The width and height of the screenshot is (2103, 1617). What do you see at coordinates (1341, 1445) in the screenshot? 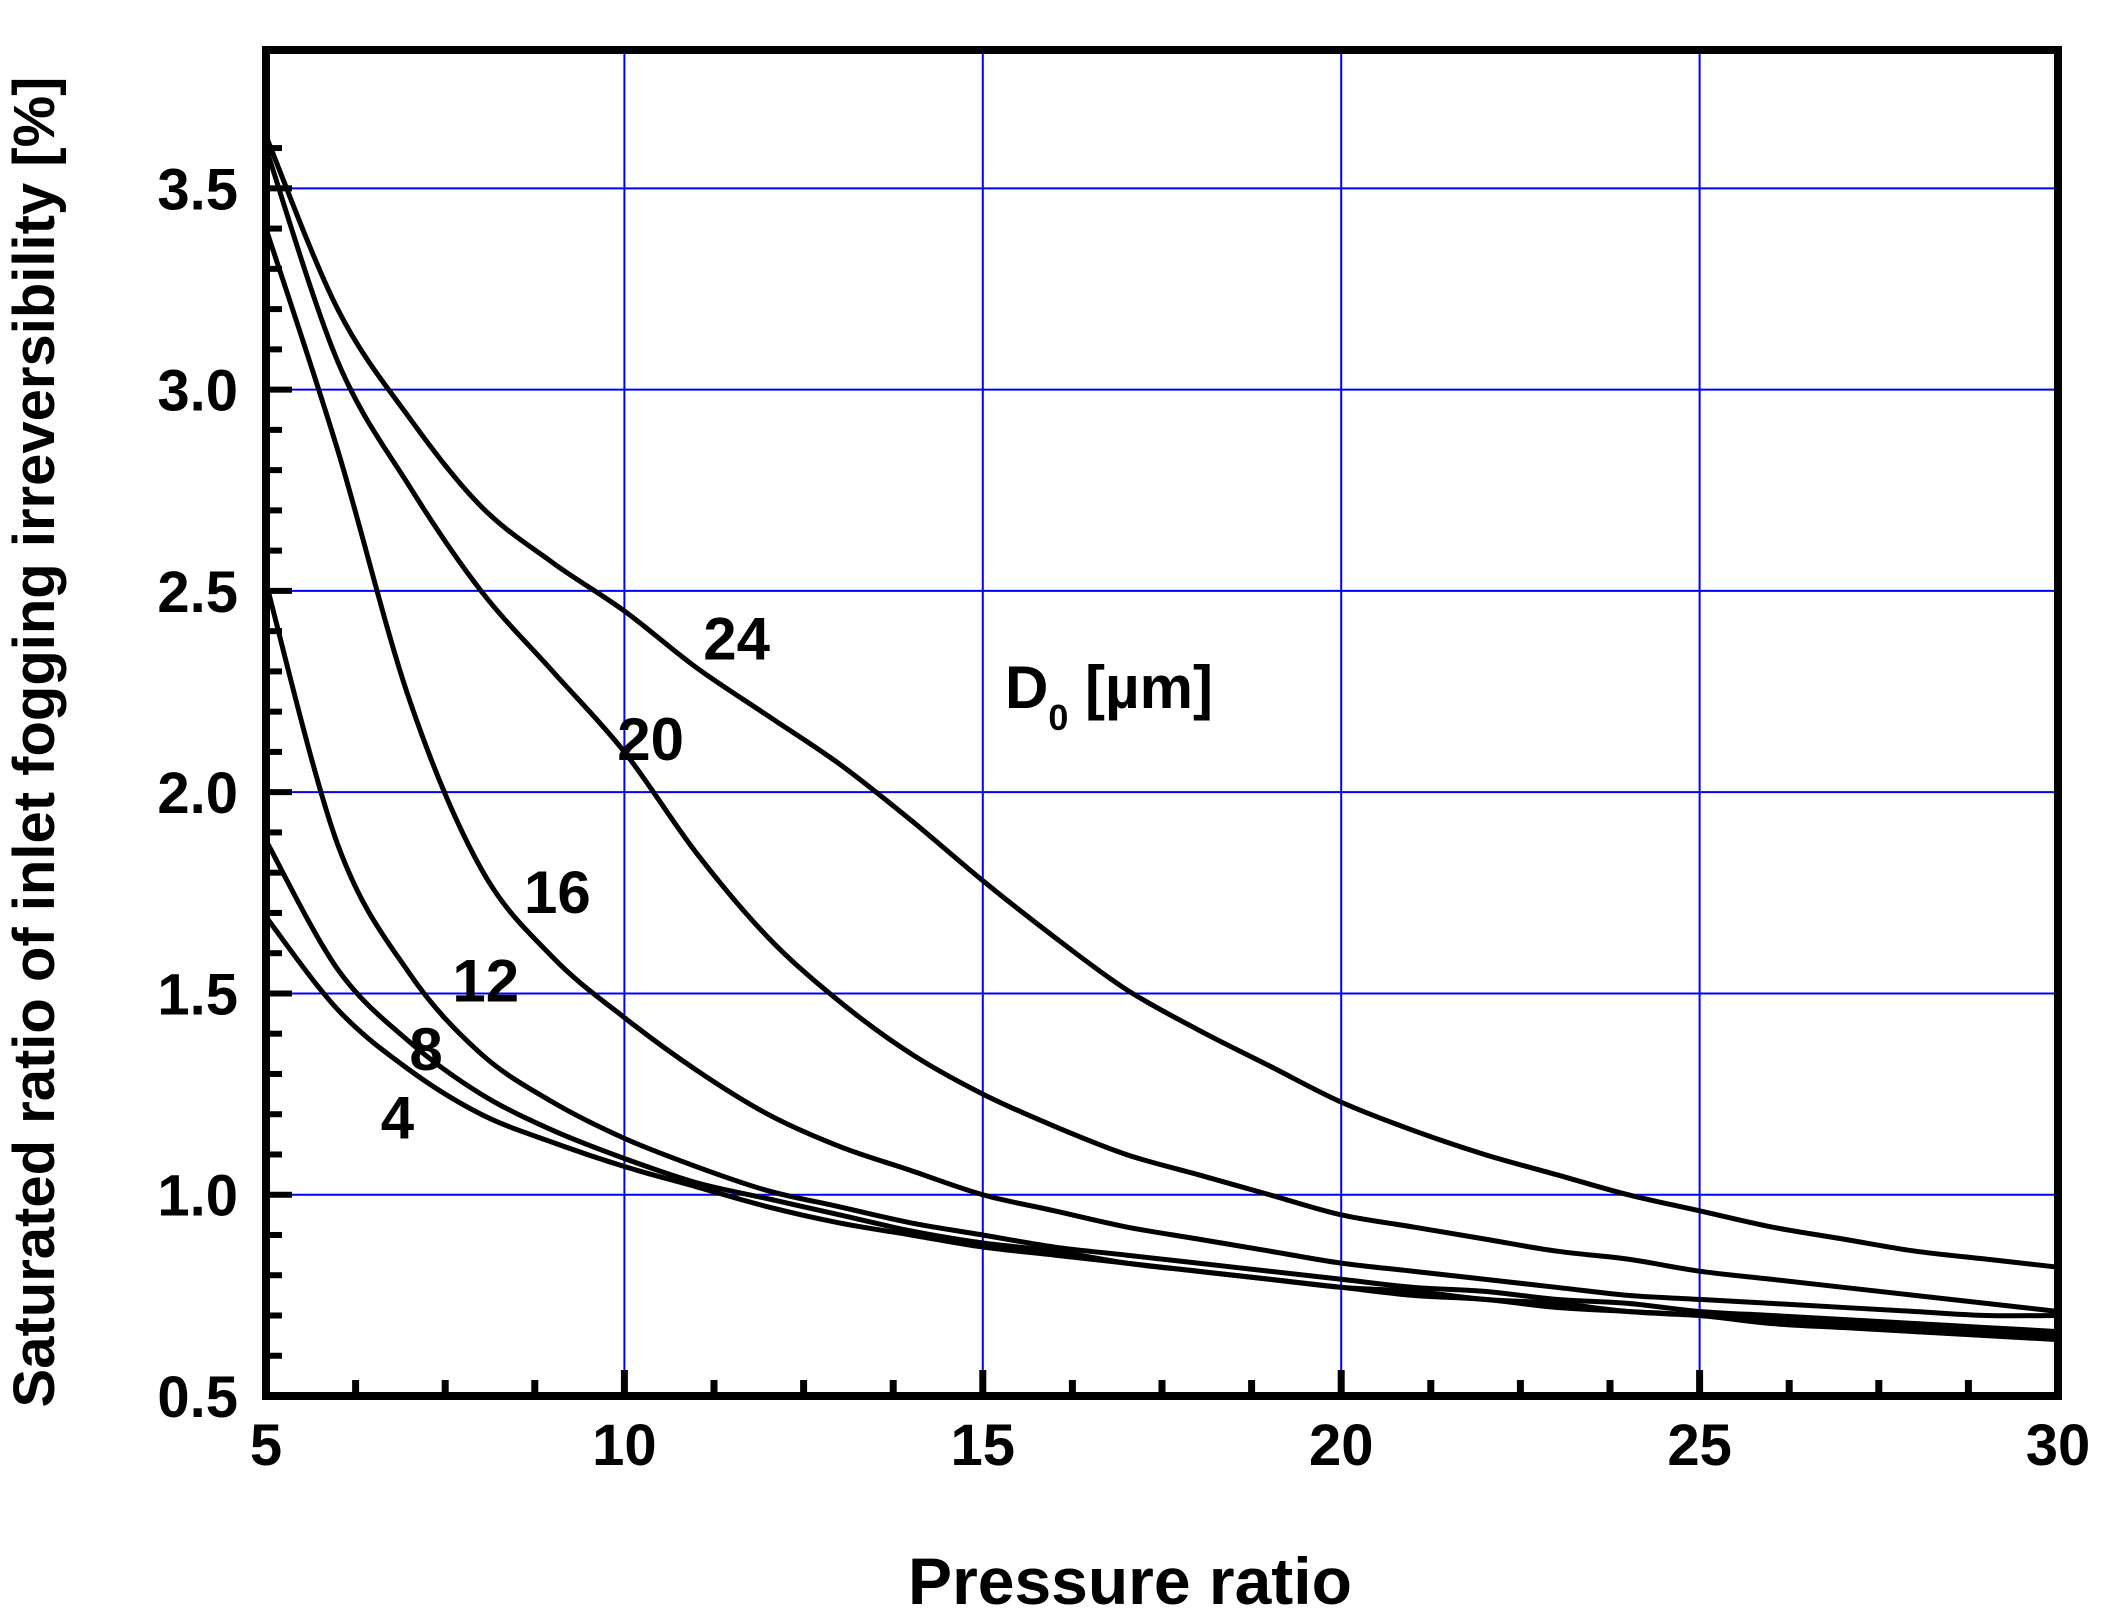
I see `x-tick-label: 20` at bounding box center [1341, 1445].